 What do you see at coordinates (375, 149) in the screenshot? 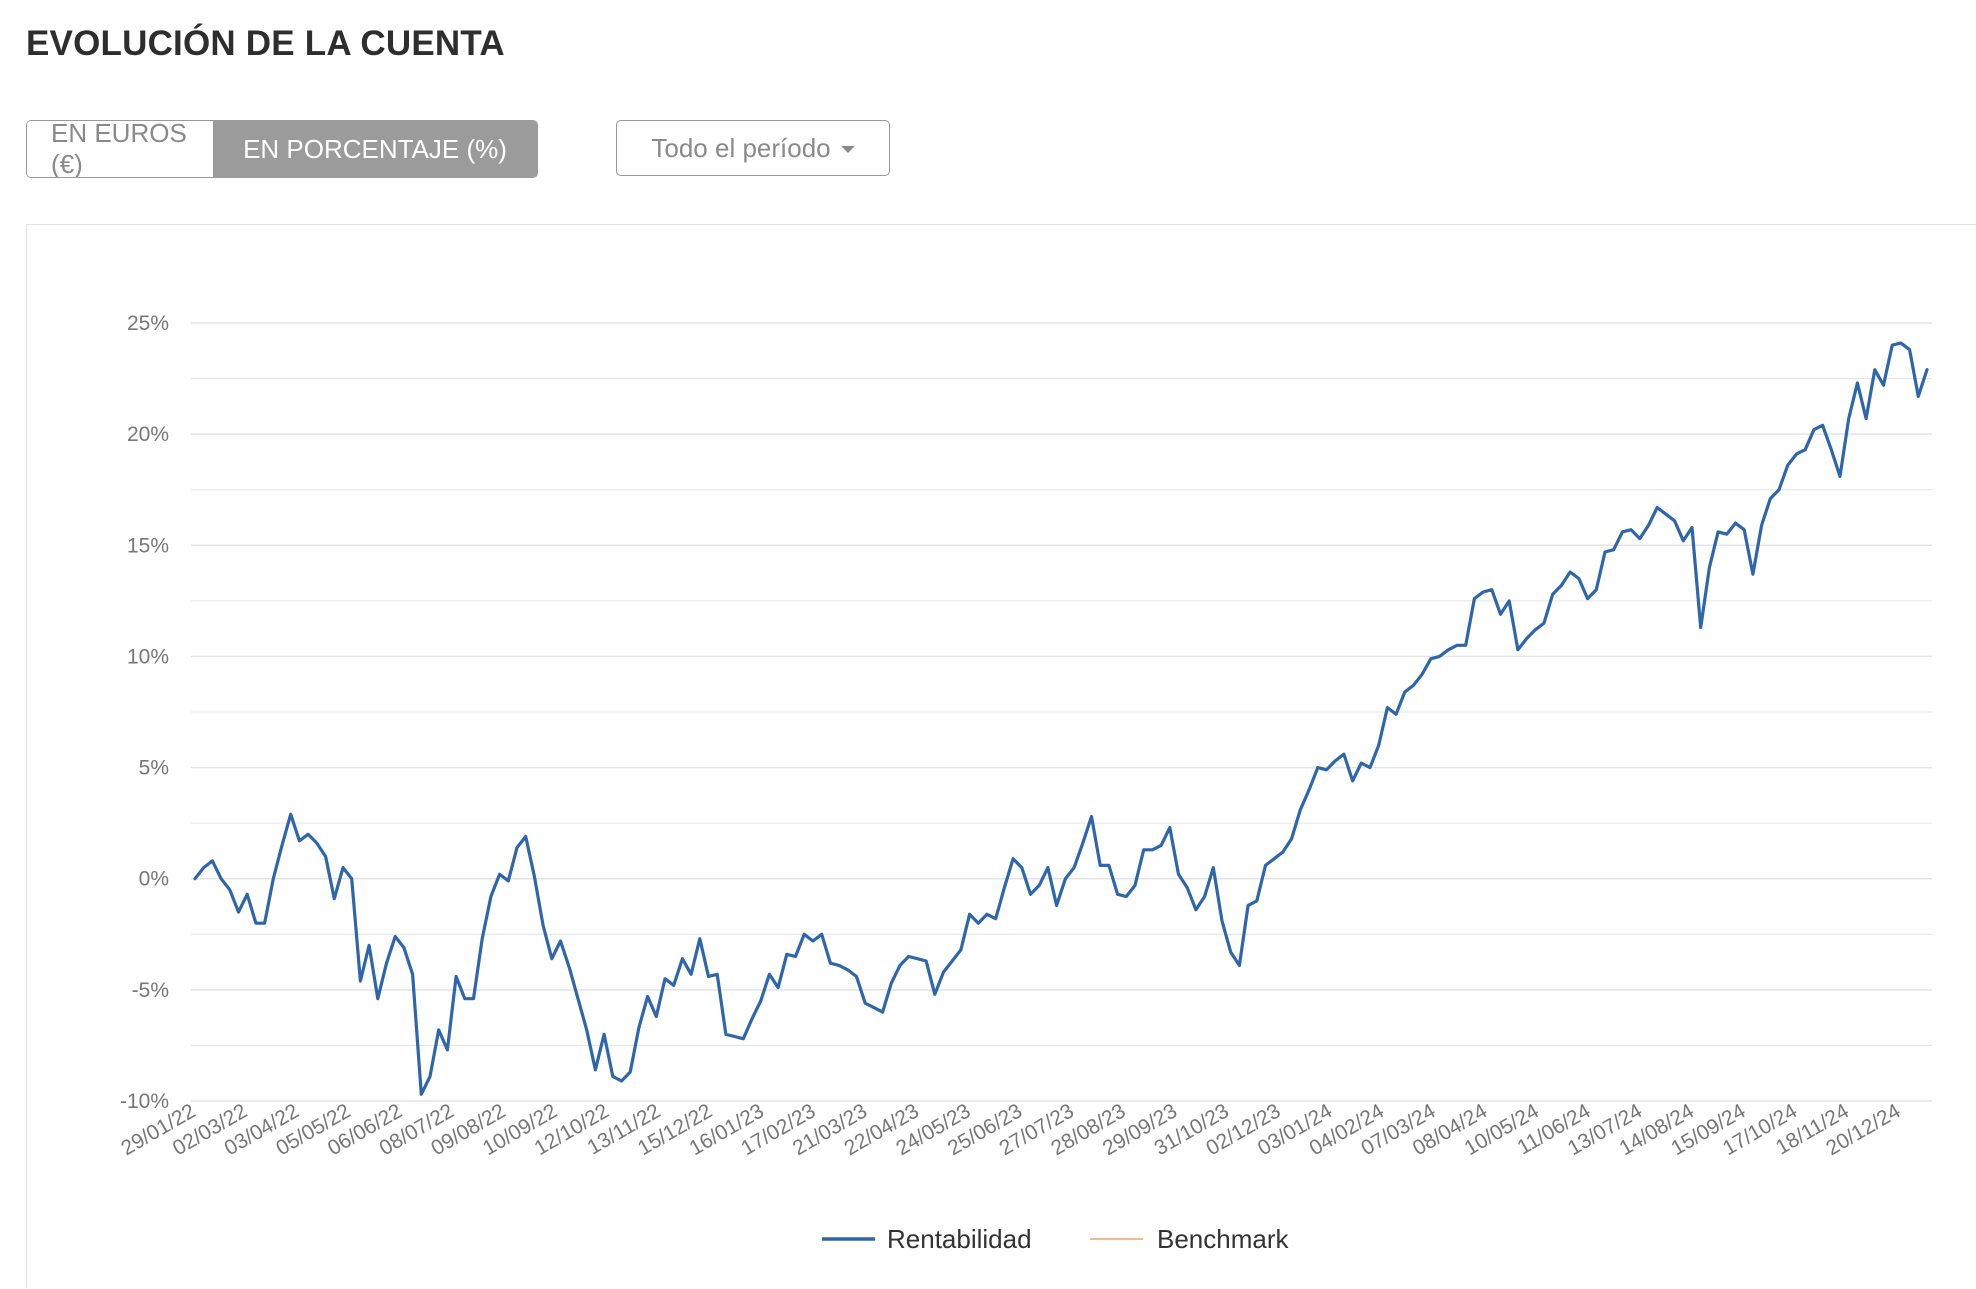
I see `toggle-percent-button: EN PORCENTAJE (%)` at bounding box center [375, 149].